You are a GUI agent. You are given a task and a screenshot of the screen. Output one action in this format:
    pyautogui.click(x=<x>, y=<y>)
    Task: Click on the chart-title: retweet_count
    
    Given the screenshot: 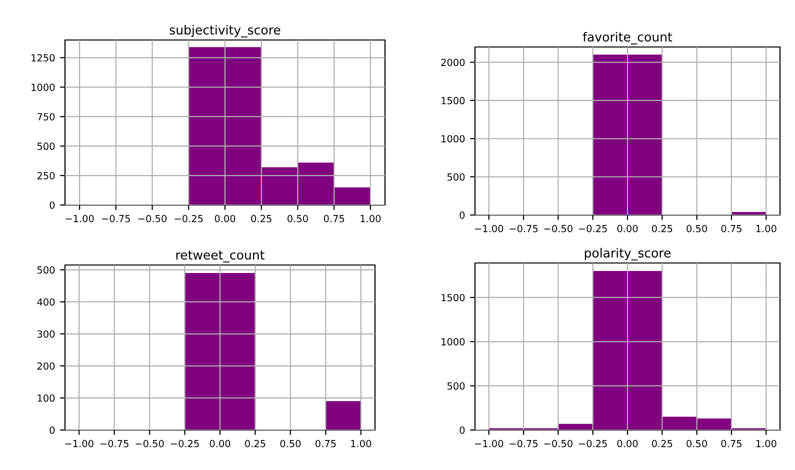 What is the action you would take?
    pyautogui.click(x=220, y=256)
    